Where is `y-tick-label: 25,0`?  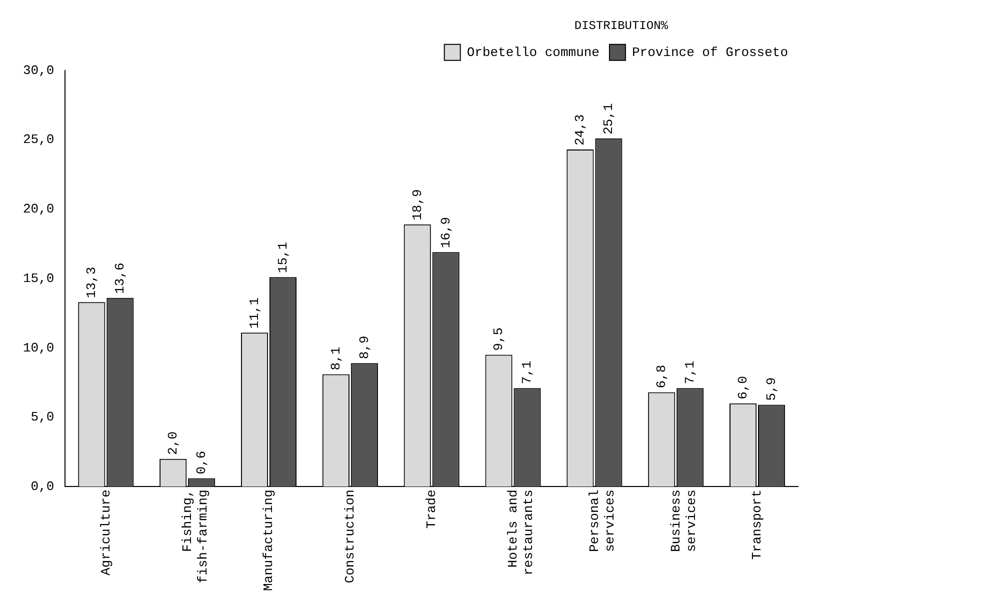
y-tick-label: 25,0 is located at coordinates (38, 140).